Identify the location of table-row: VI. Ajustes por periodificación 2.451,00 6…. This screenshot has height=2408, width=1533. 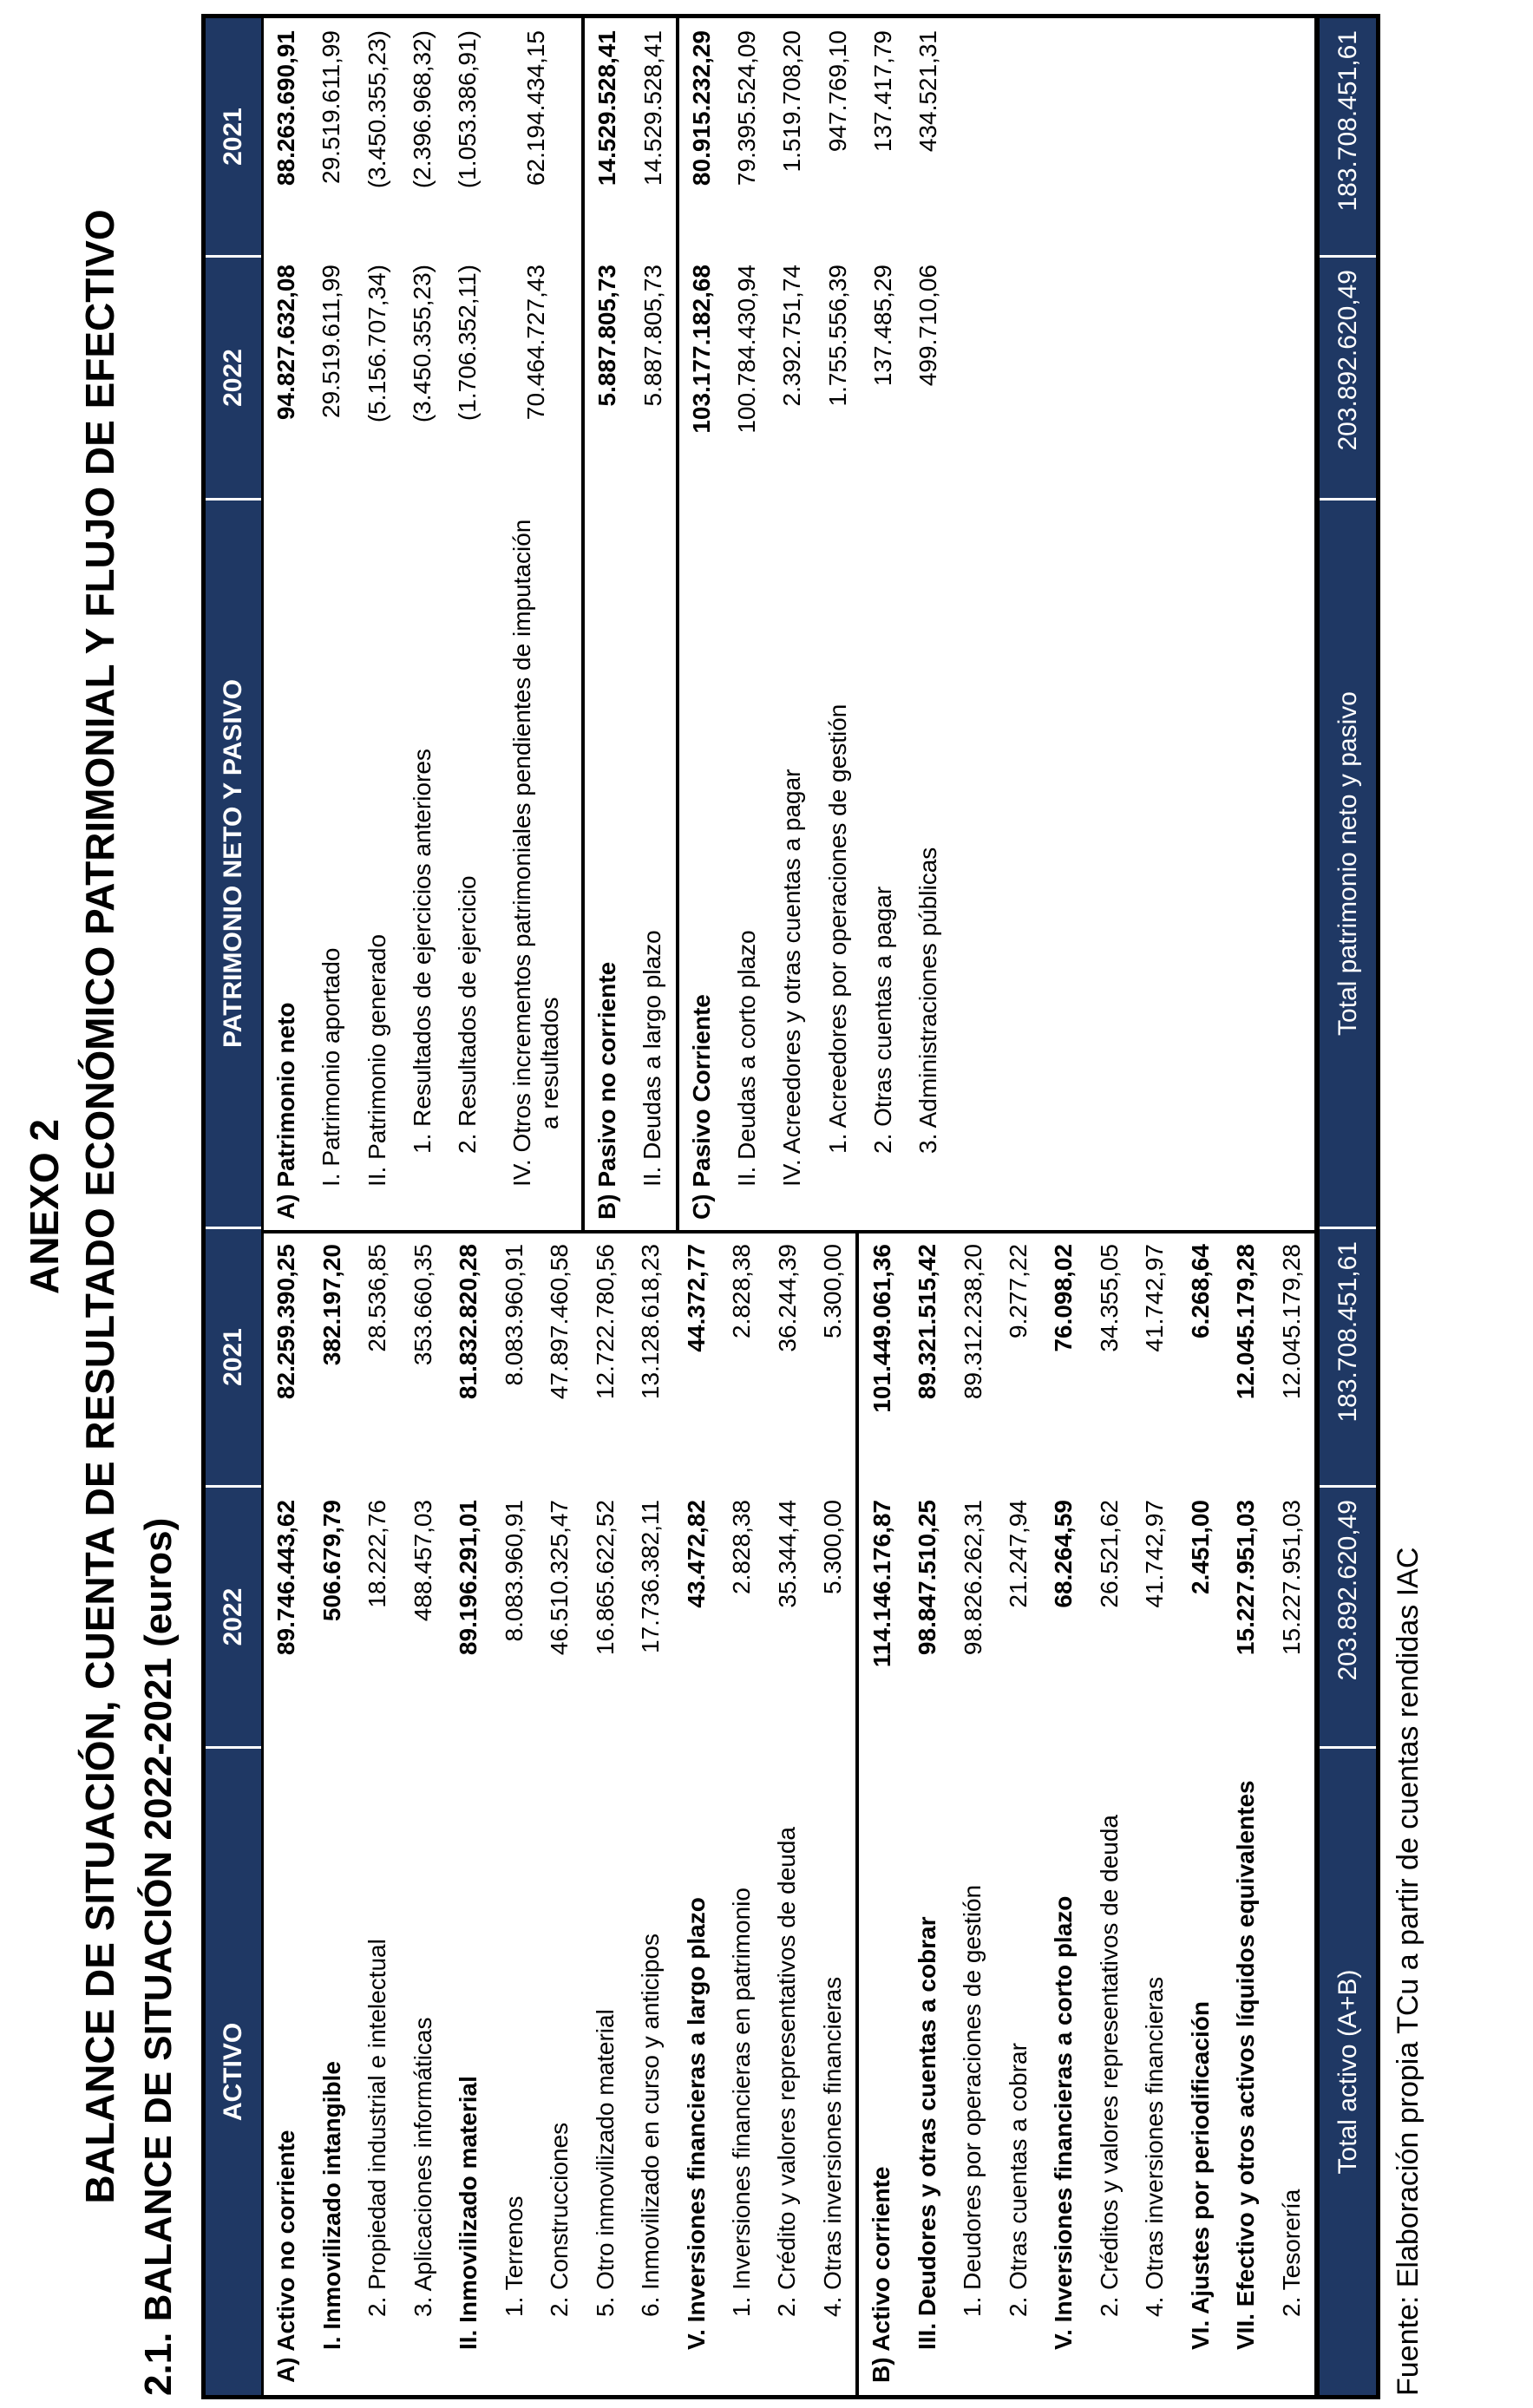
(1200, 1813).